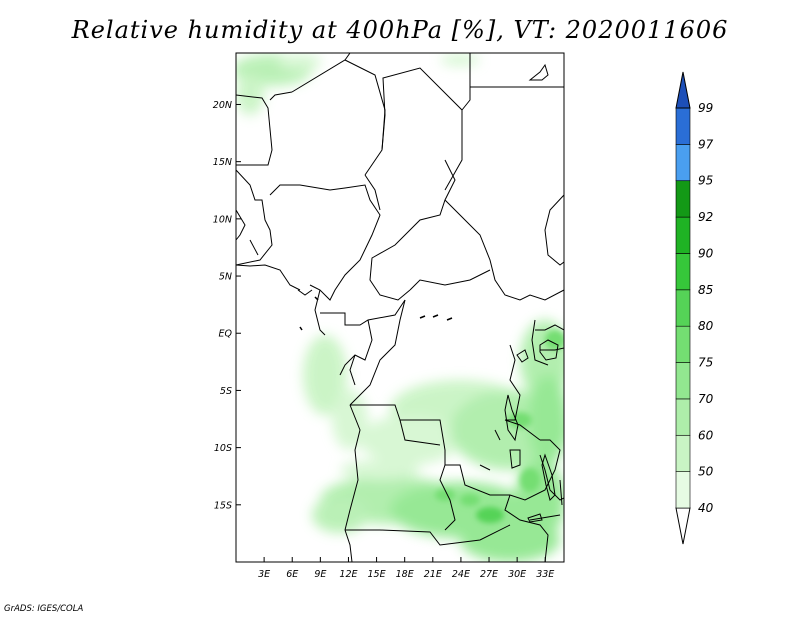 This screenshot has height=618, width=800. I want to click on lon-label: 6E, so click(292, 574).